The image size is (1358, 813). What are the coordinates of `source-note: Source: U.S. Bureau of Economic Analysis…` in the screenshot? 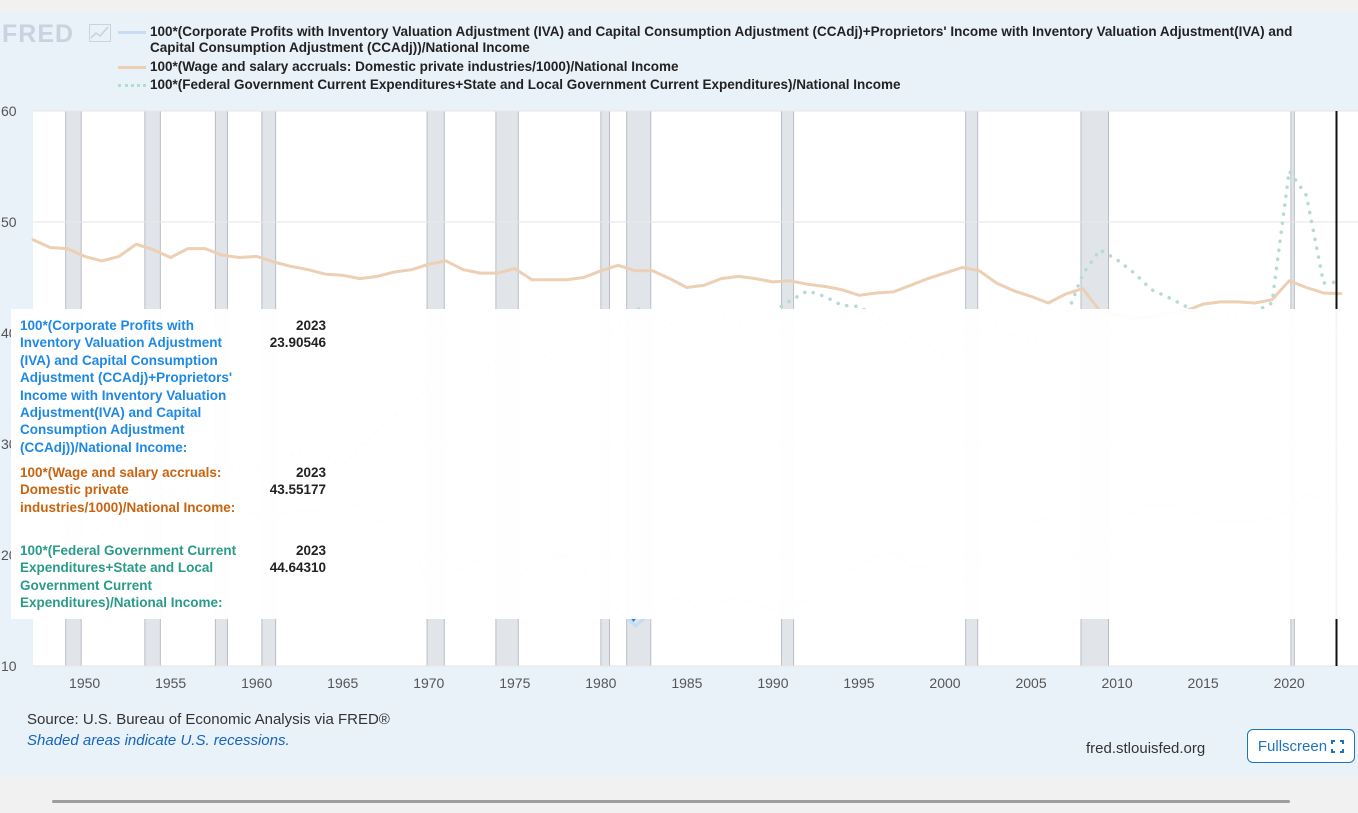 It's located at (208, 719).